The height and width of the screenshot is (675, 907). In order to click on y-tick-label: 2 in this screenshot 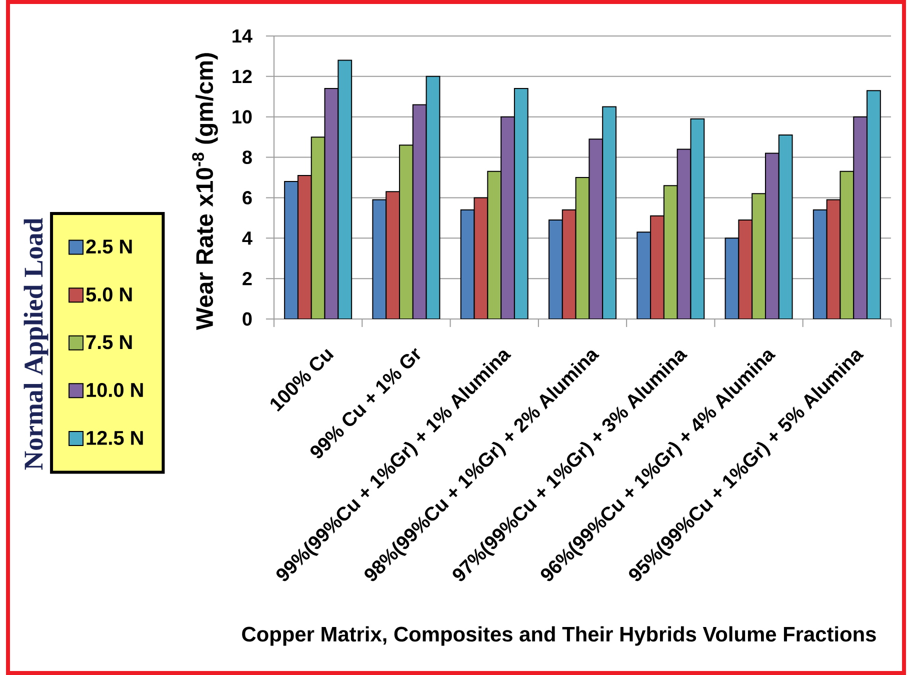, I will do `click(247, 279)`.